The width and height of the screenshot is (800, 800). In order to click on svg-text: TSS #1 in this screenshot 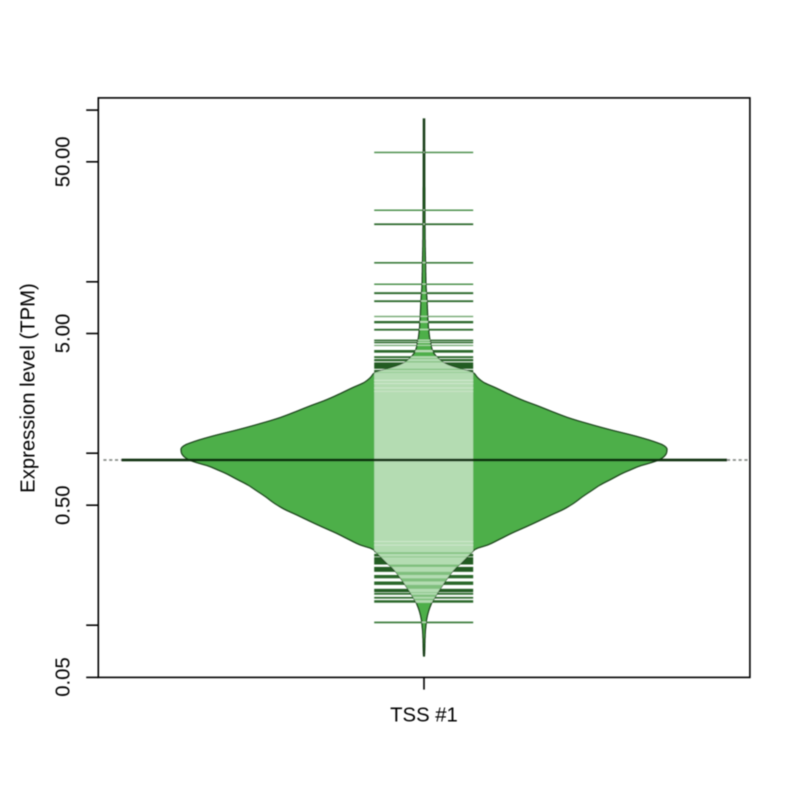, I will do `click(424, 716)`.